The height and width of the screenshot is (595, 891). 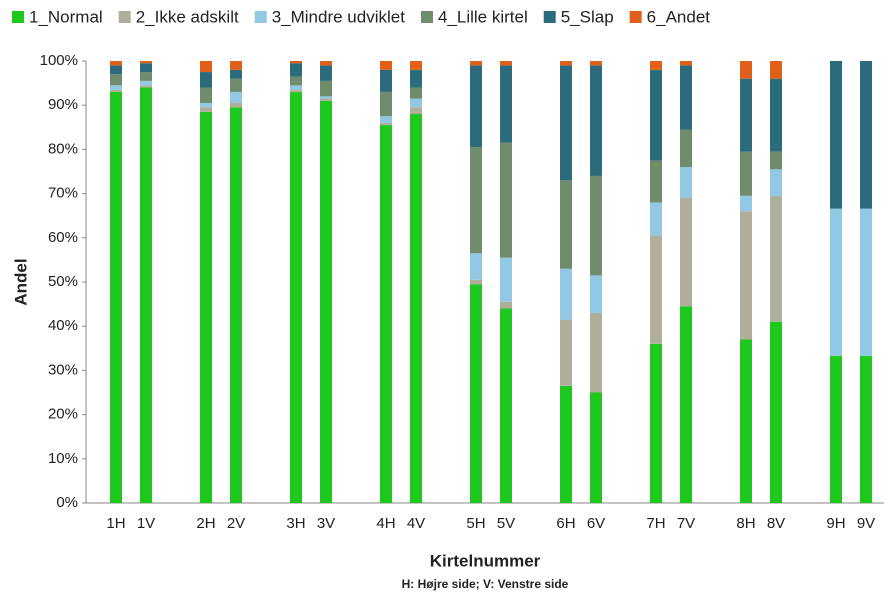 I want to click on y-tick-label: 100%, so click(x=59, y=60).